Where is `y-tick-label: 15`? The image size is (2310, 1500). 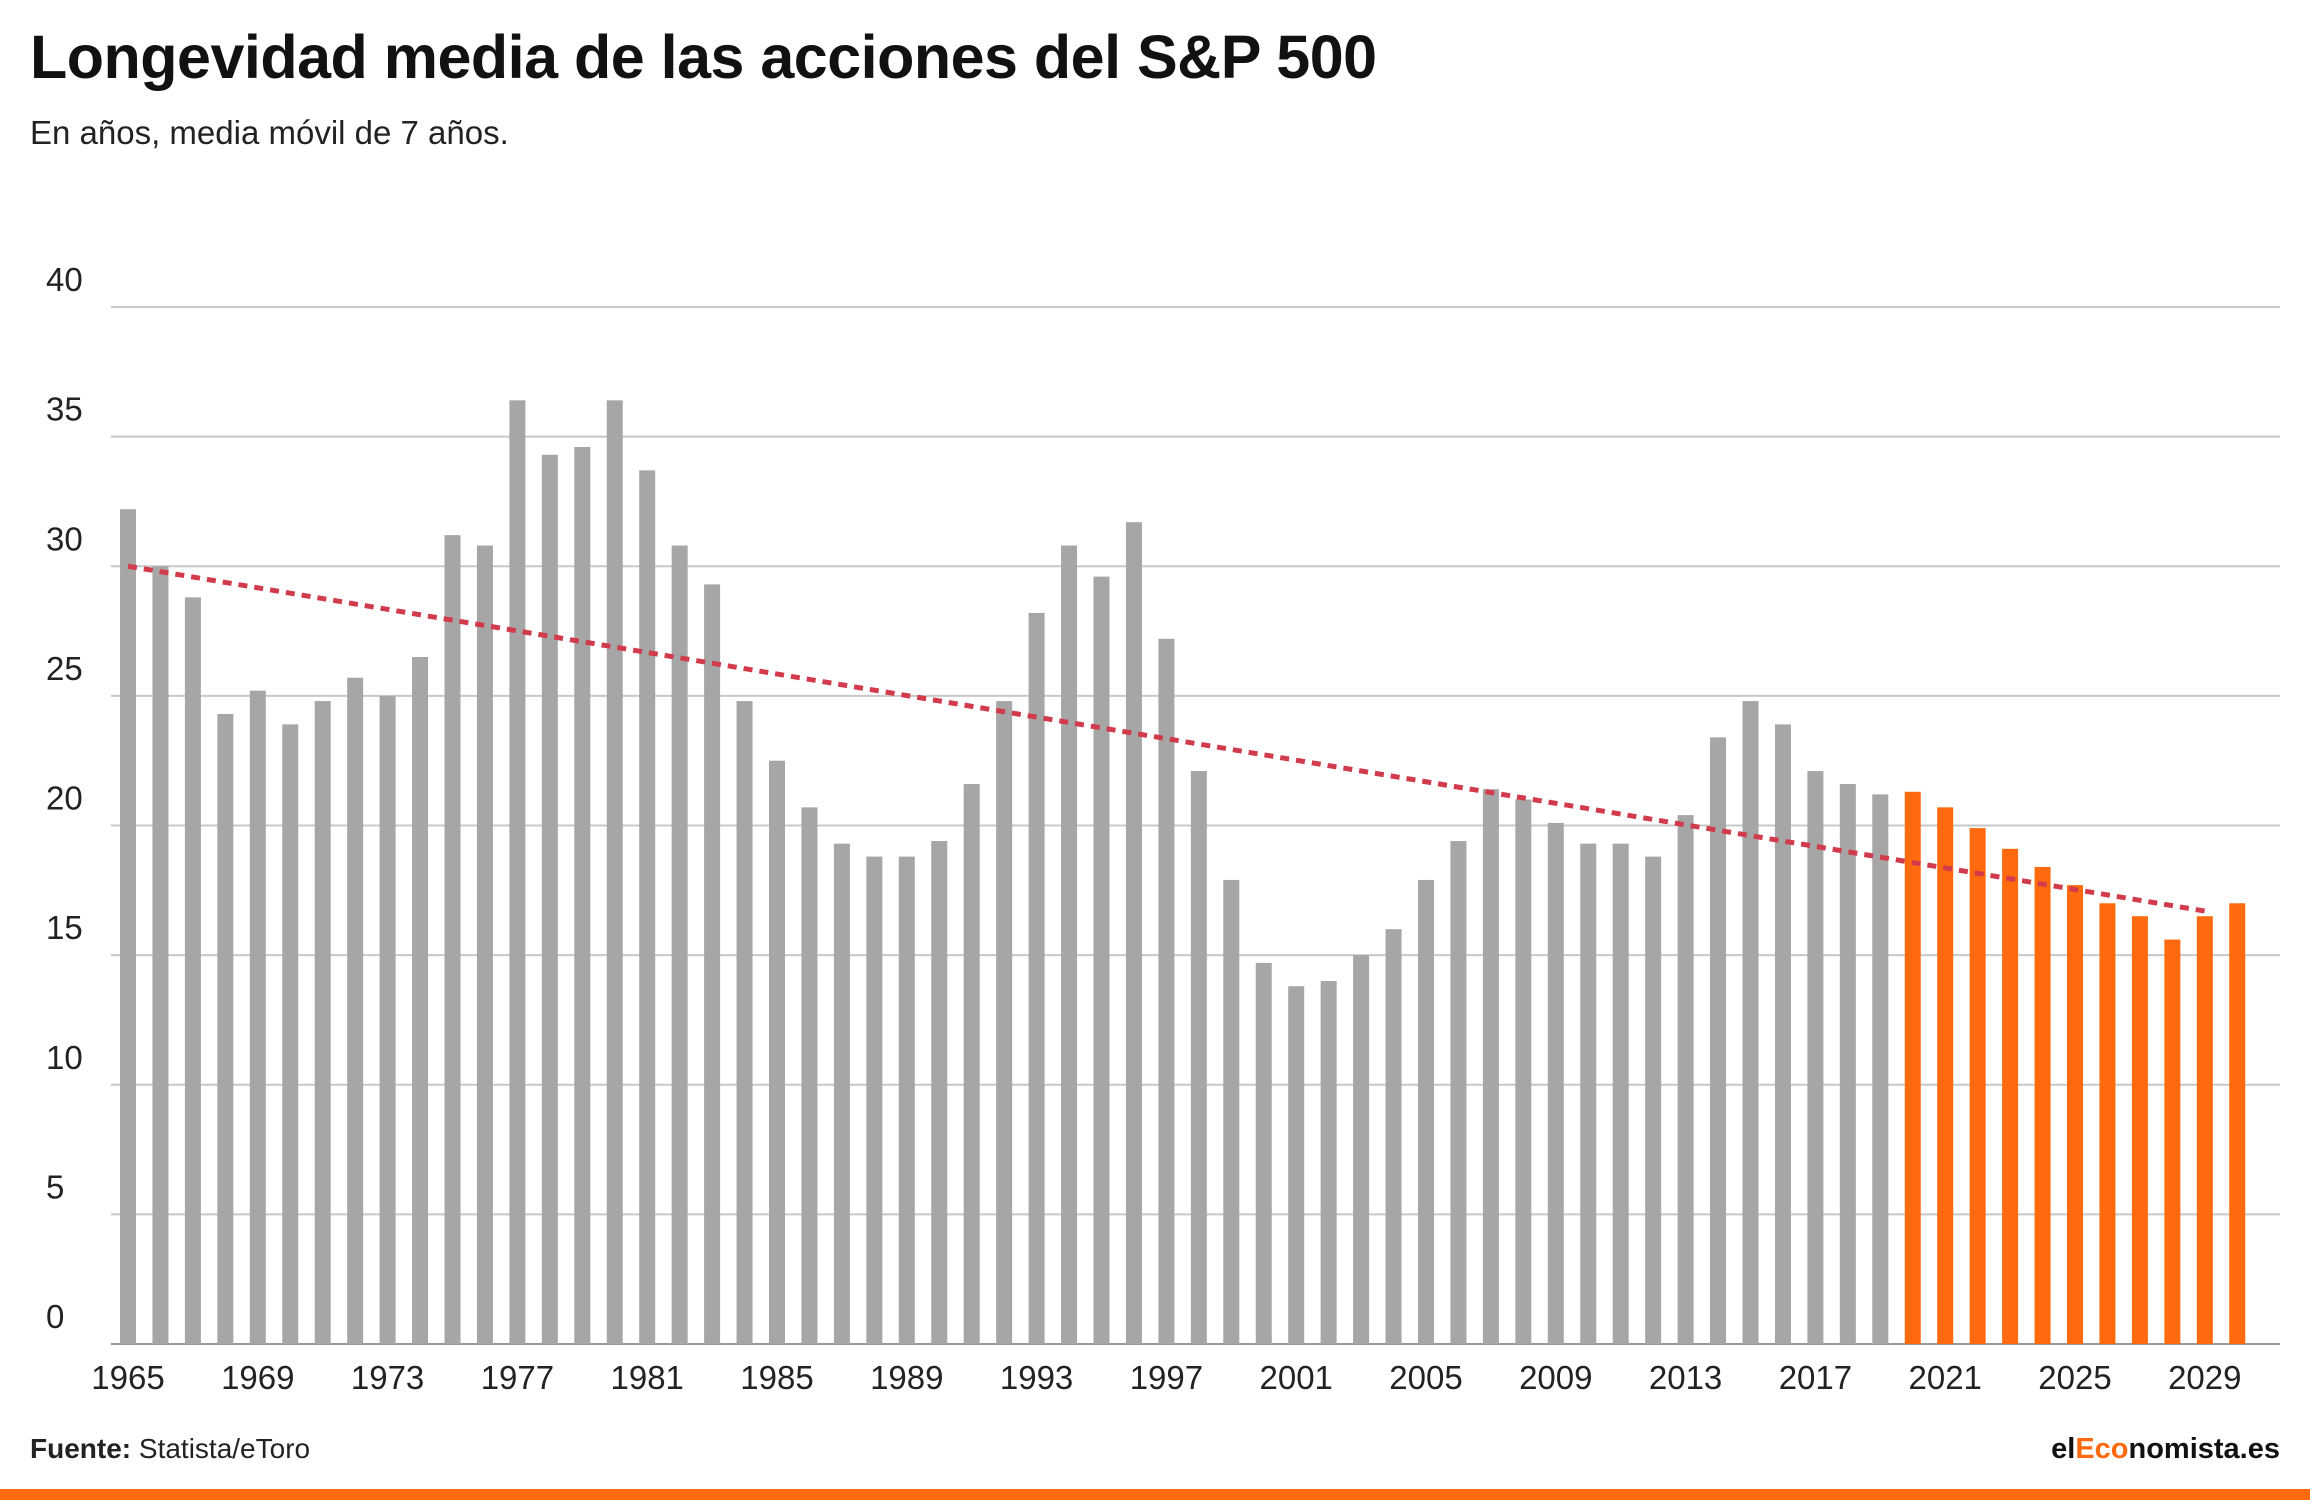 y-tick-label: 15 is located at coordinates (64, 927).